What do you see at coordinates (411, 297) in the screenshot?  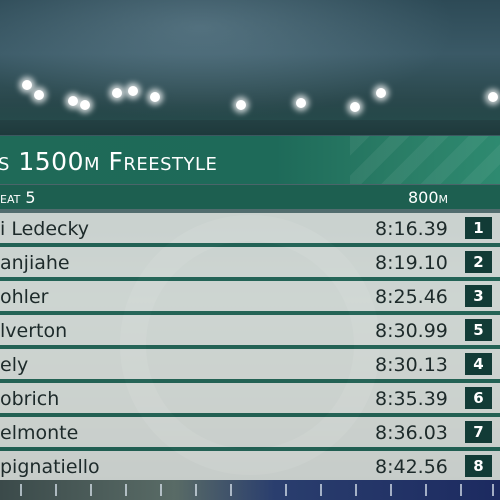 I see `split-time: 8:25.46` at bounding box center [411, 297].